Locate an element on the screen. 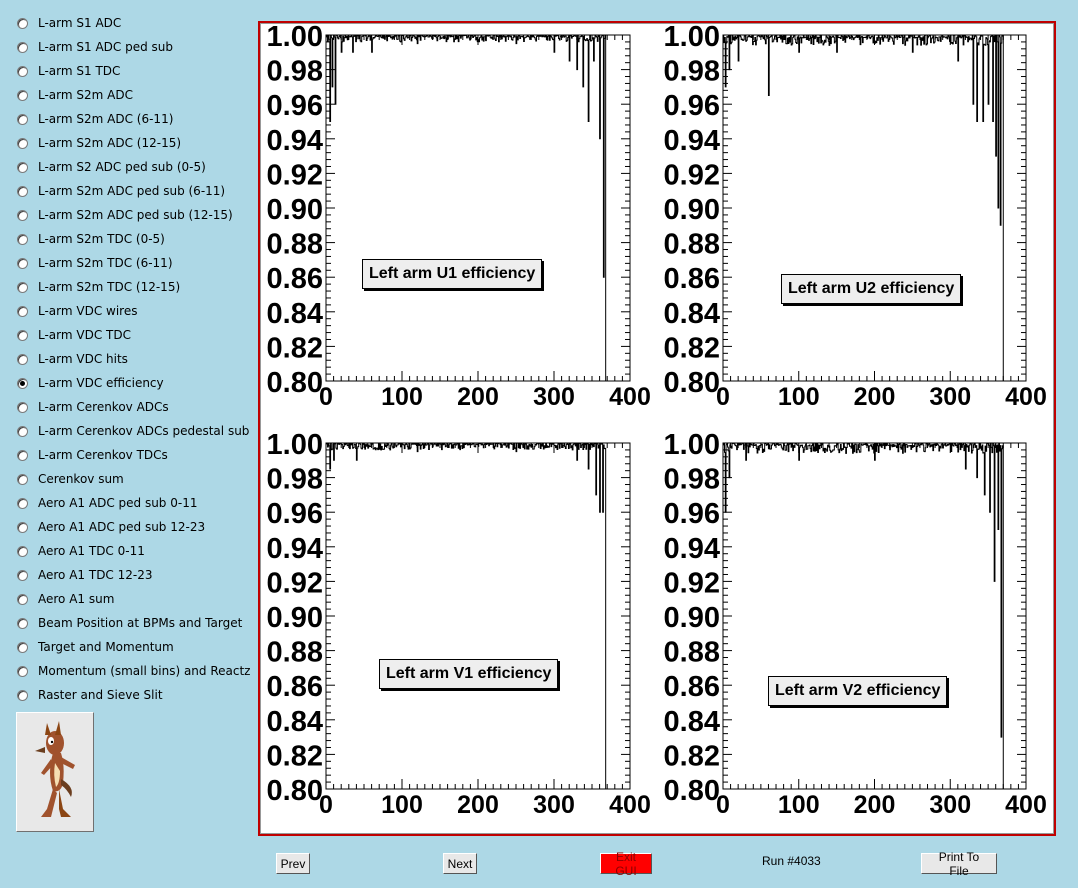 The width and height of the screenshot is (1078, 888). radio-item: L-arm VDC TDC is located at coordinates (135, 335).